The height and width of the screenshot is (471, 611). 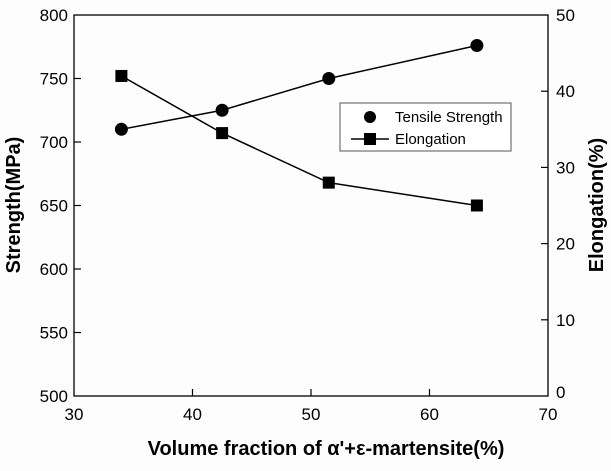 I want to click on series-line-tensile-strength, so click(x=299, y=87).